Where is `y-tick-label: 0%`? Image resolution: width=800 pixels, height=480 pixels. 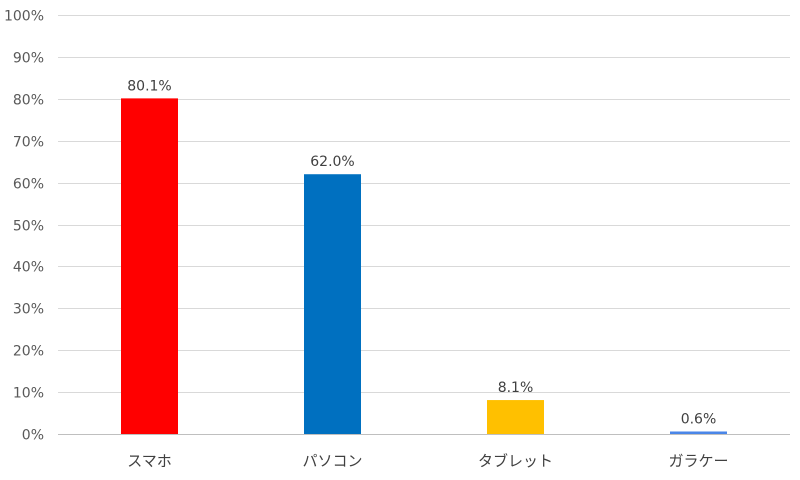 y-tick-label: 0% is located at coordinates (33, 436).